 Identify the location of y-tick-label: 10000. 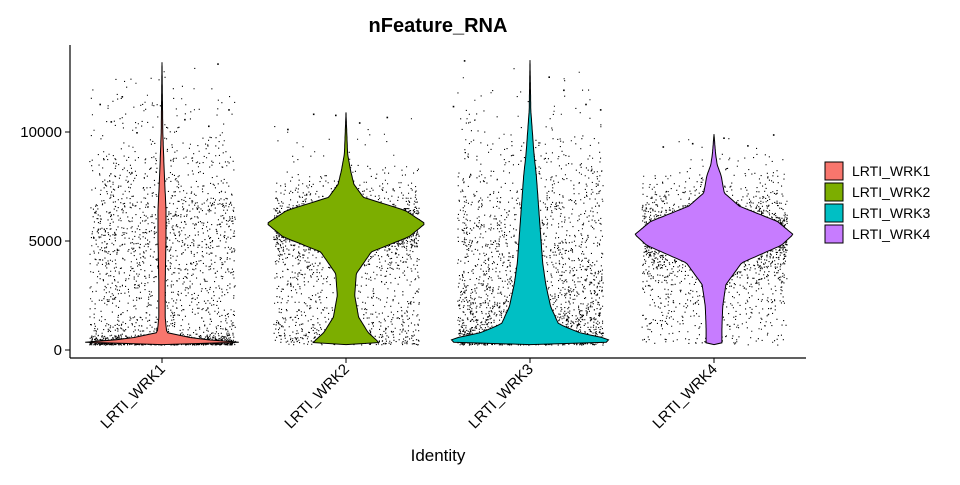
(41, 132).